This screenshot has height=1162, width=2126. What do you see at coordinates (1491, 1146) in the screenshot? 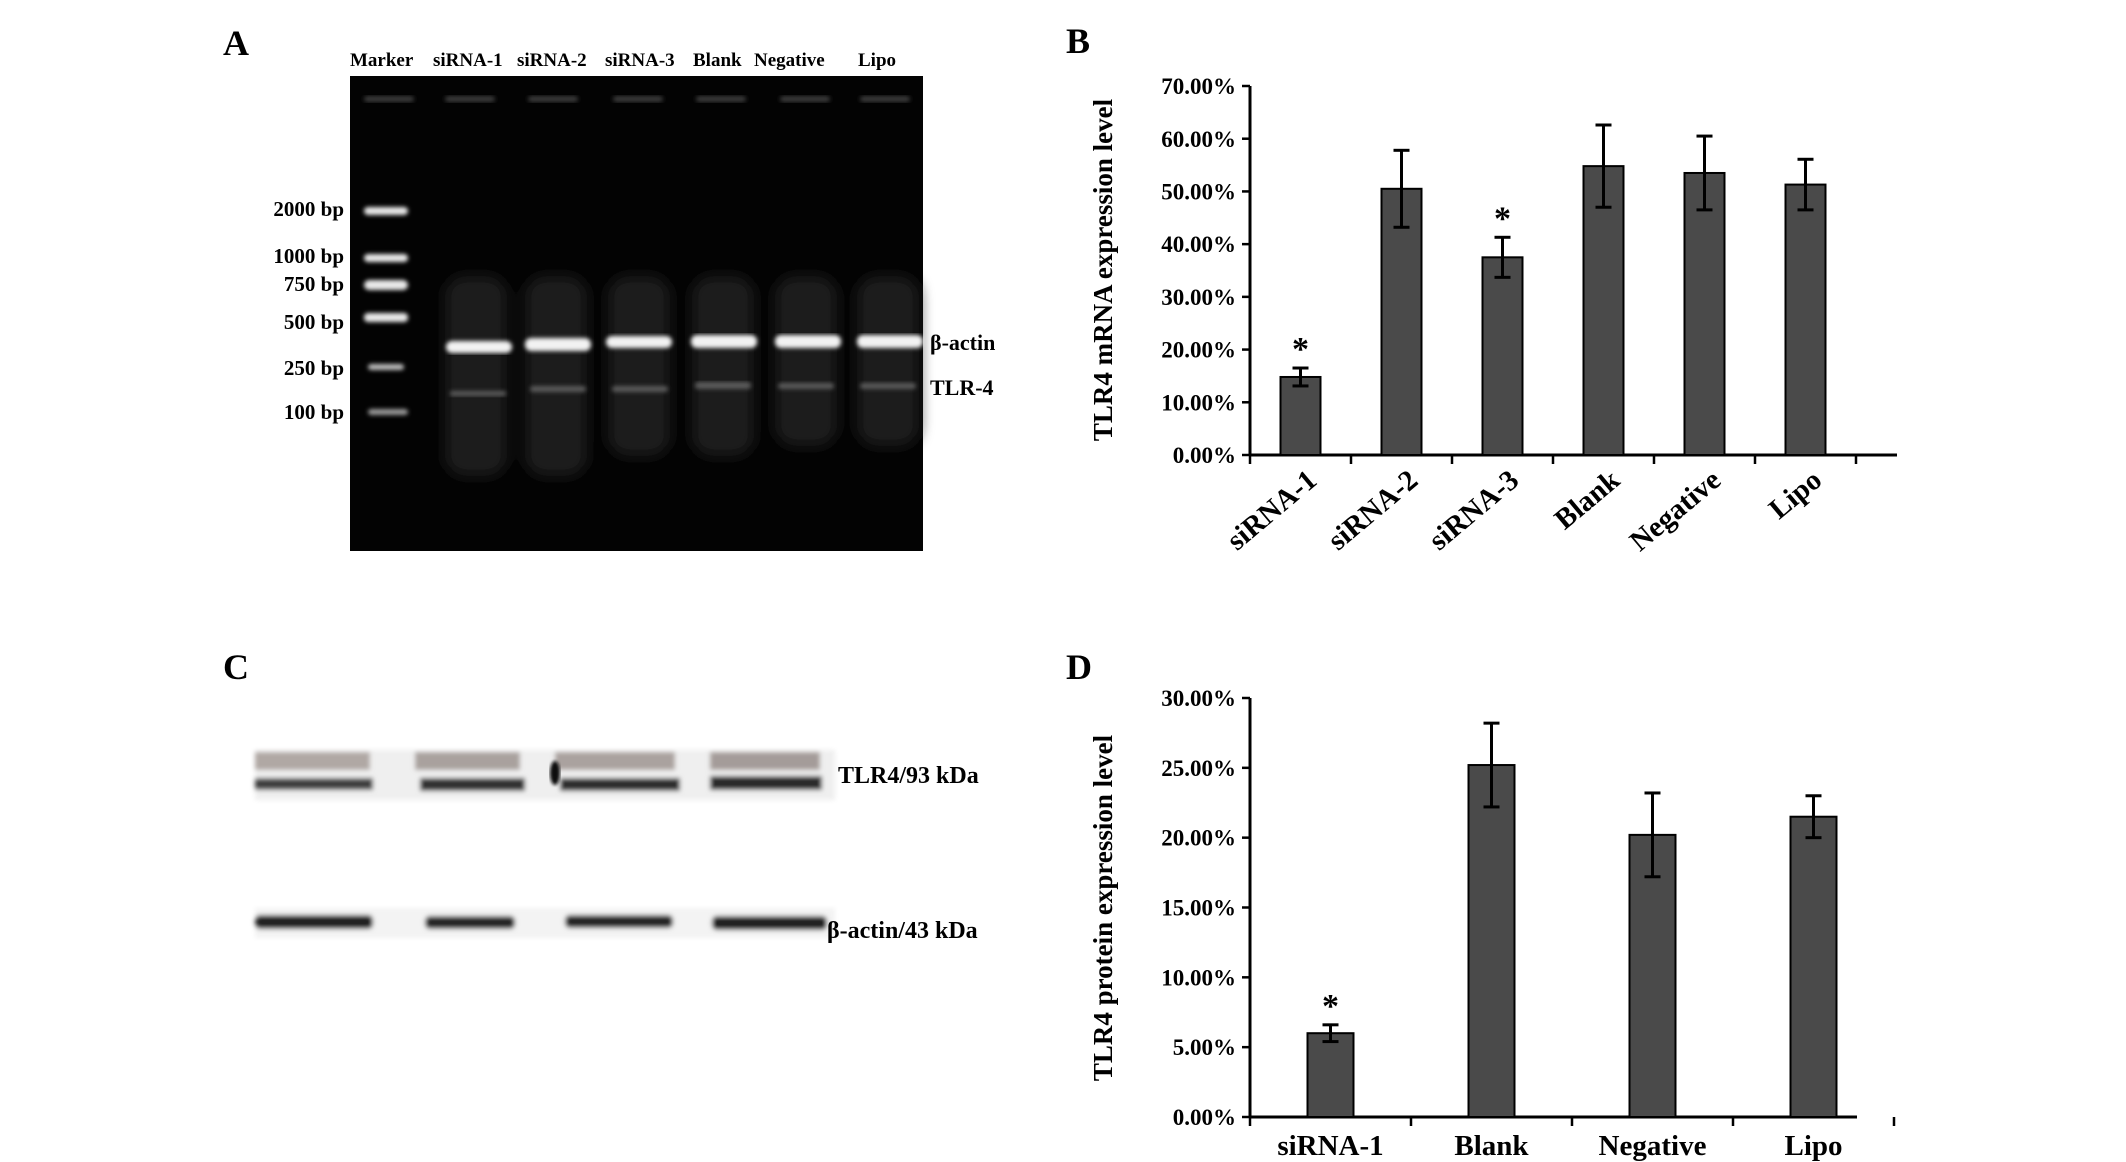
I see `x-tick-label: Blank` at bounding box center [1491, 1146].